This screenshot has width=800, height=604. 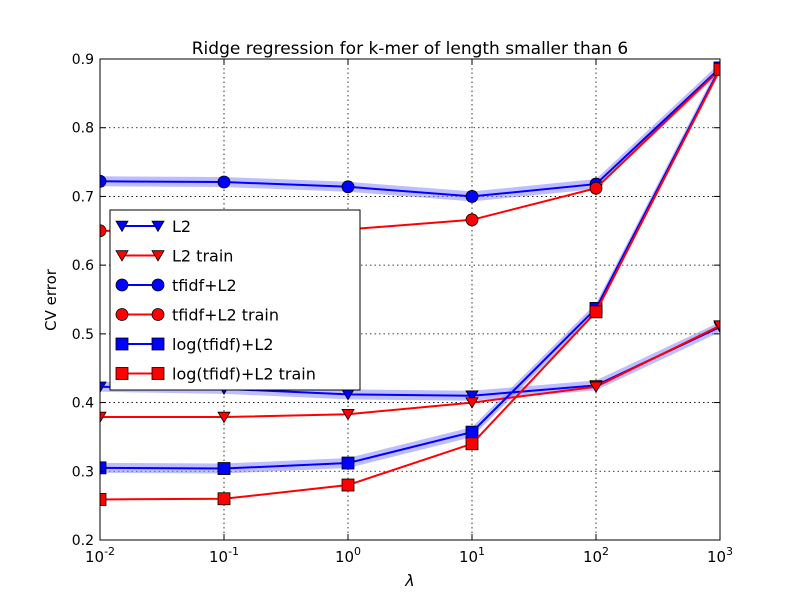 I want to click on legend-box, so click(x=235, y=300).